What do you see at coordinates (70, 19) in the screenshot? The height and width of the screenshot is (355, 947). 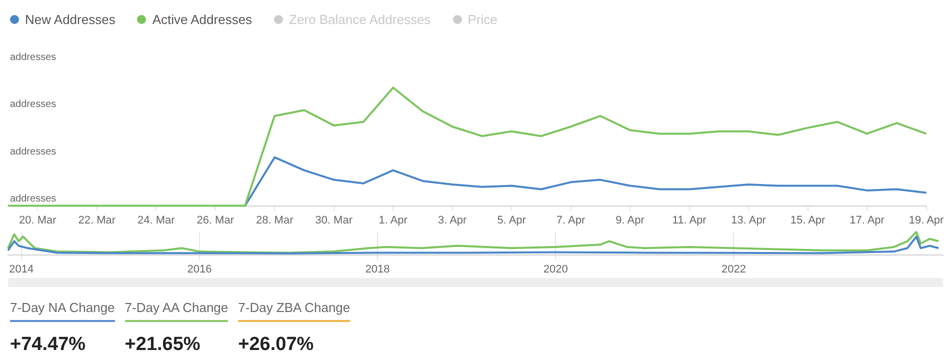 I see `legend-label: New Addresses` at bounding box center [70, 19].